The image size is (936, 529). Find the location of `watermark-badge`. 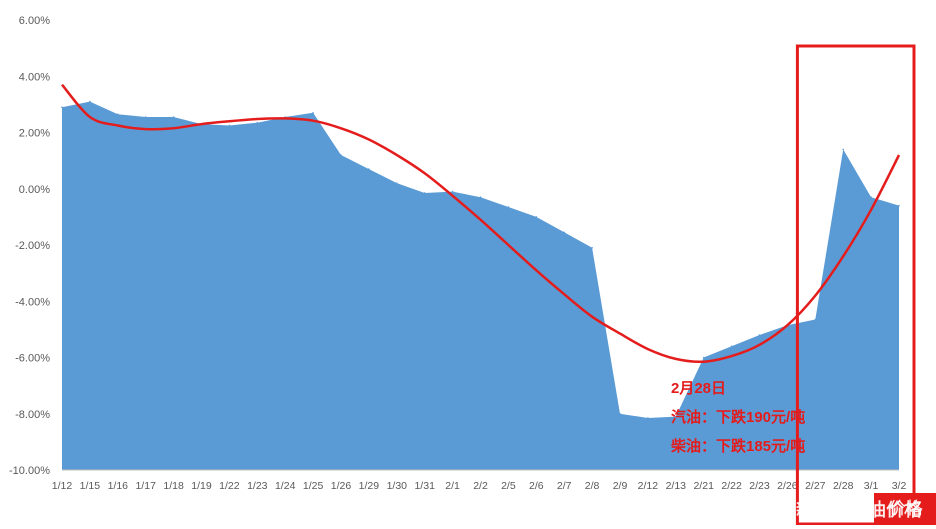

watermark-badge is located at coordinates (905, 509).